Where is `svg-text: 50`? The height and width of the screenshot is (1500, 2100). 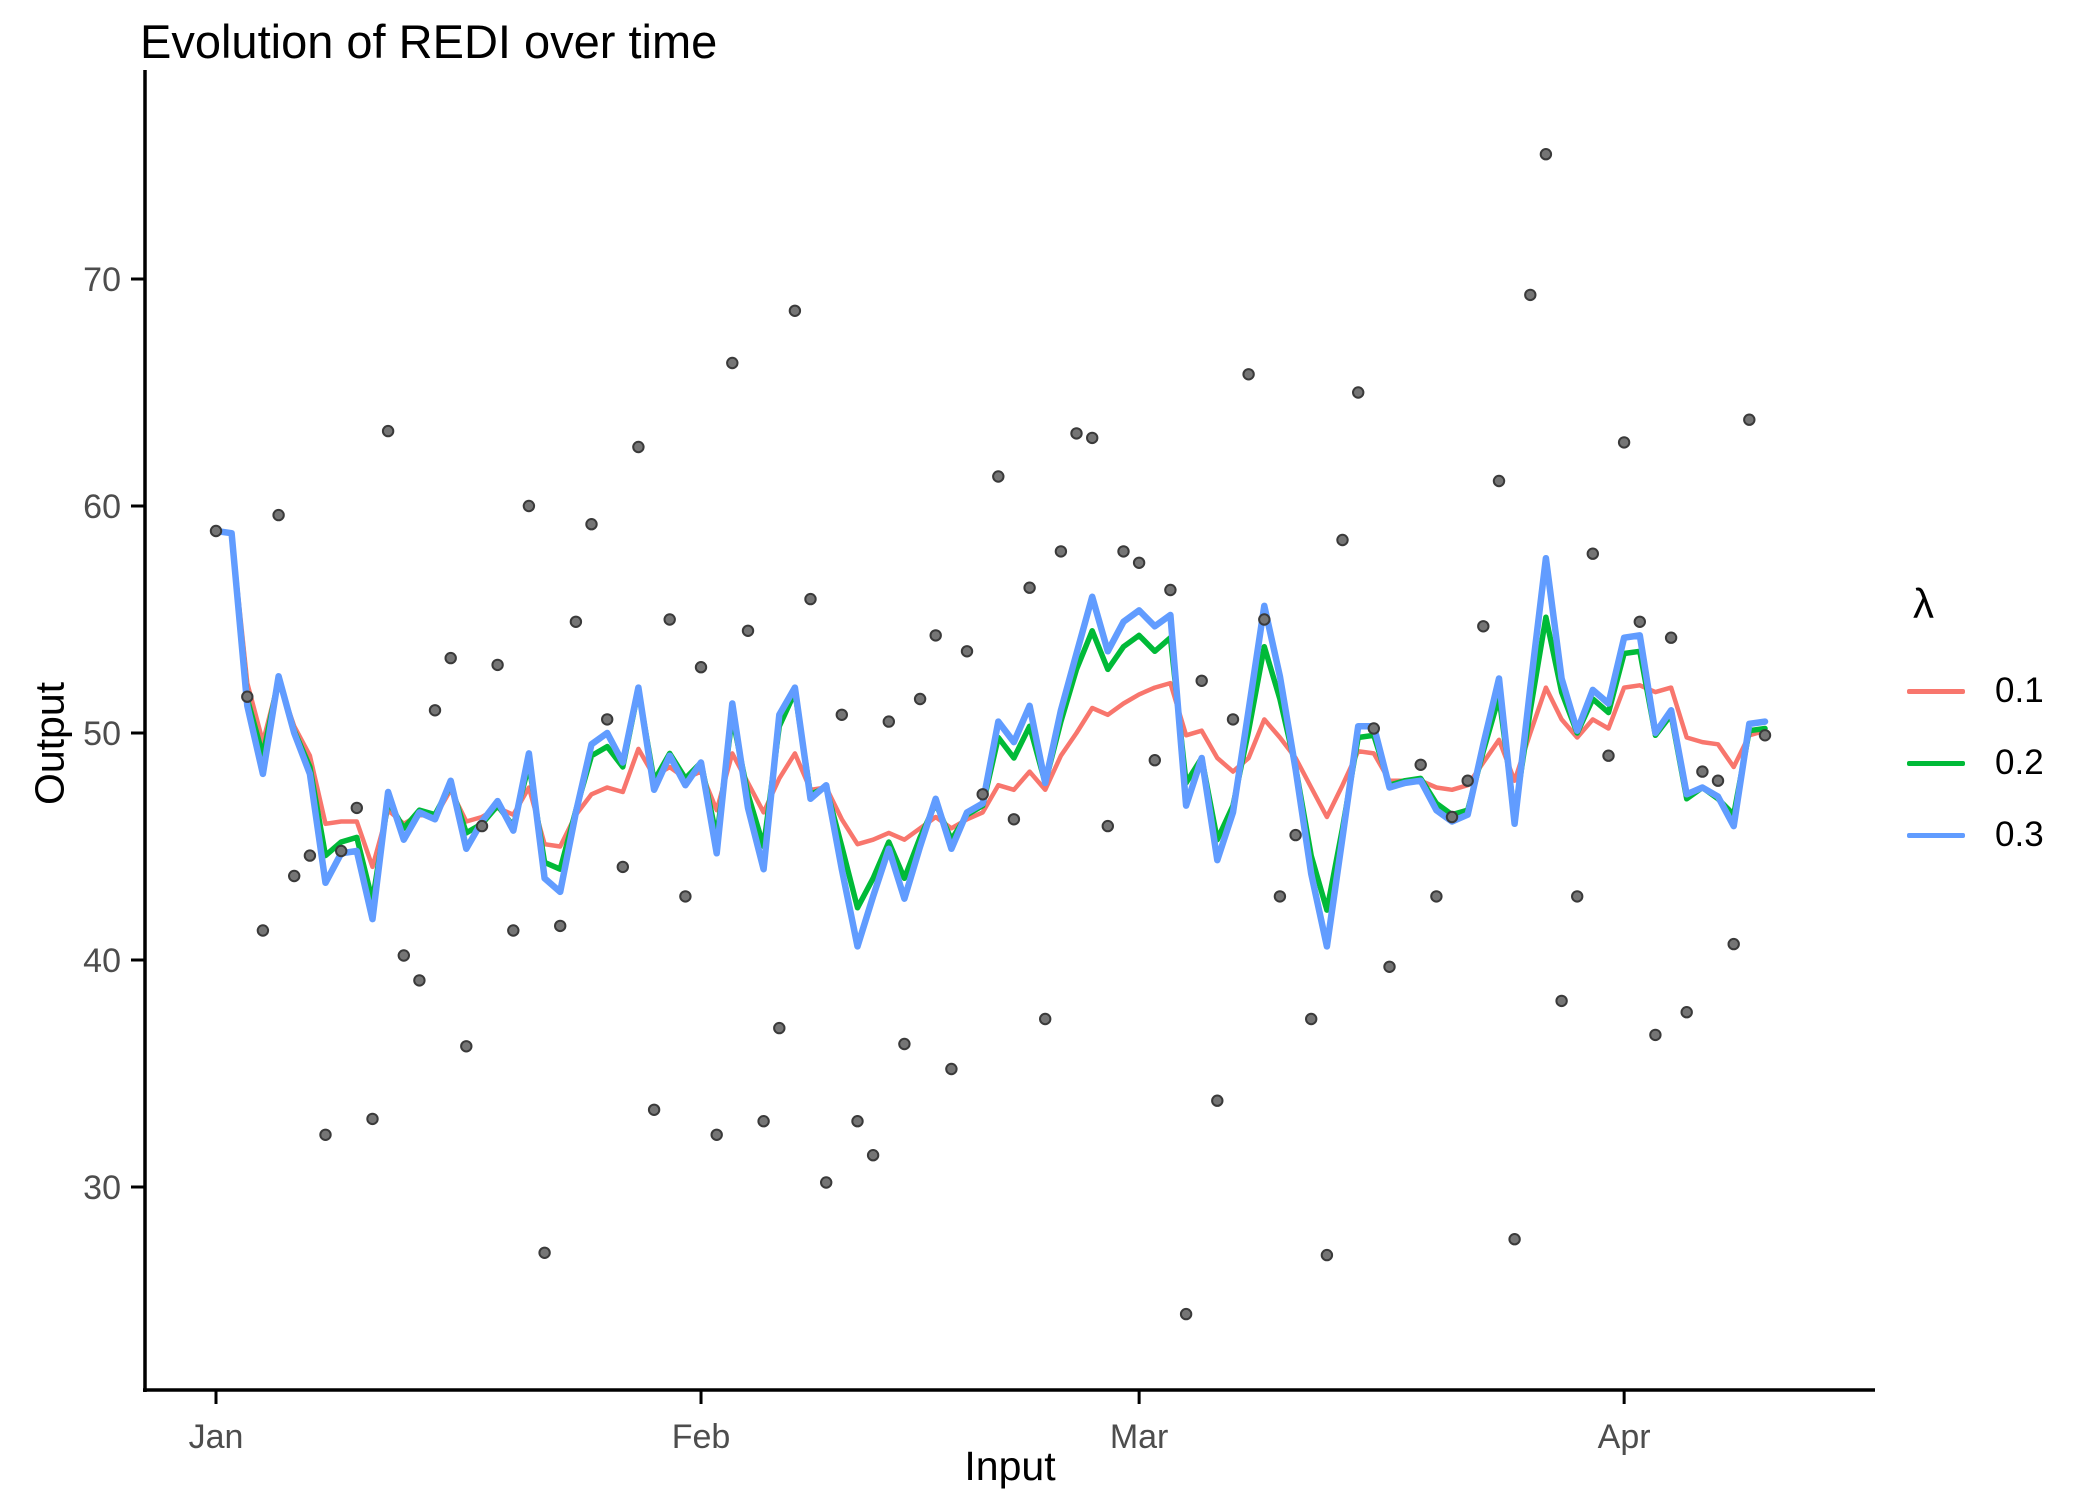
svg-text: 50 is located at coordinates (102, 734).